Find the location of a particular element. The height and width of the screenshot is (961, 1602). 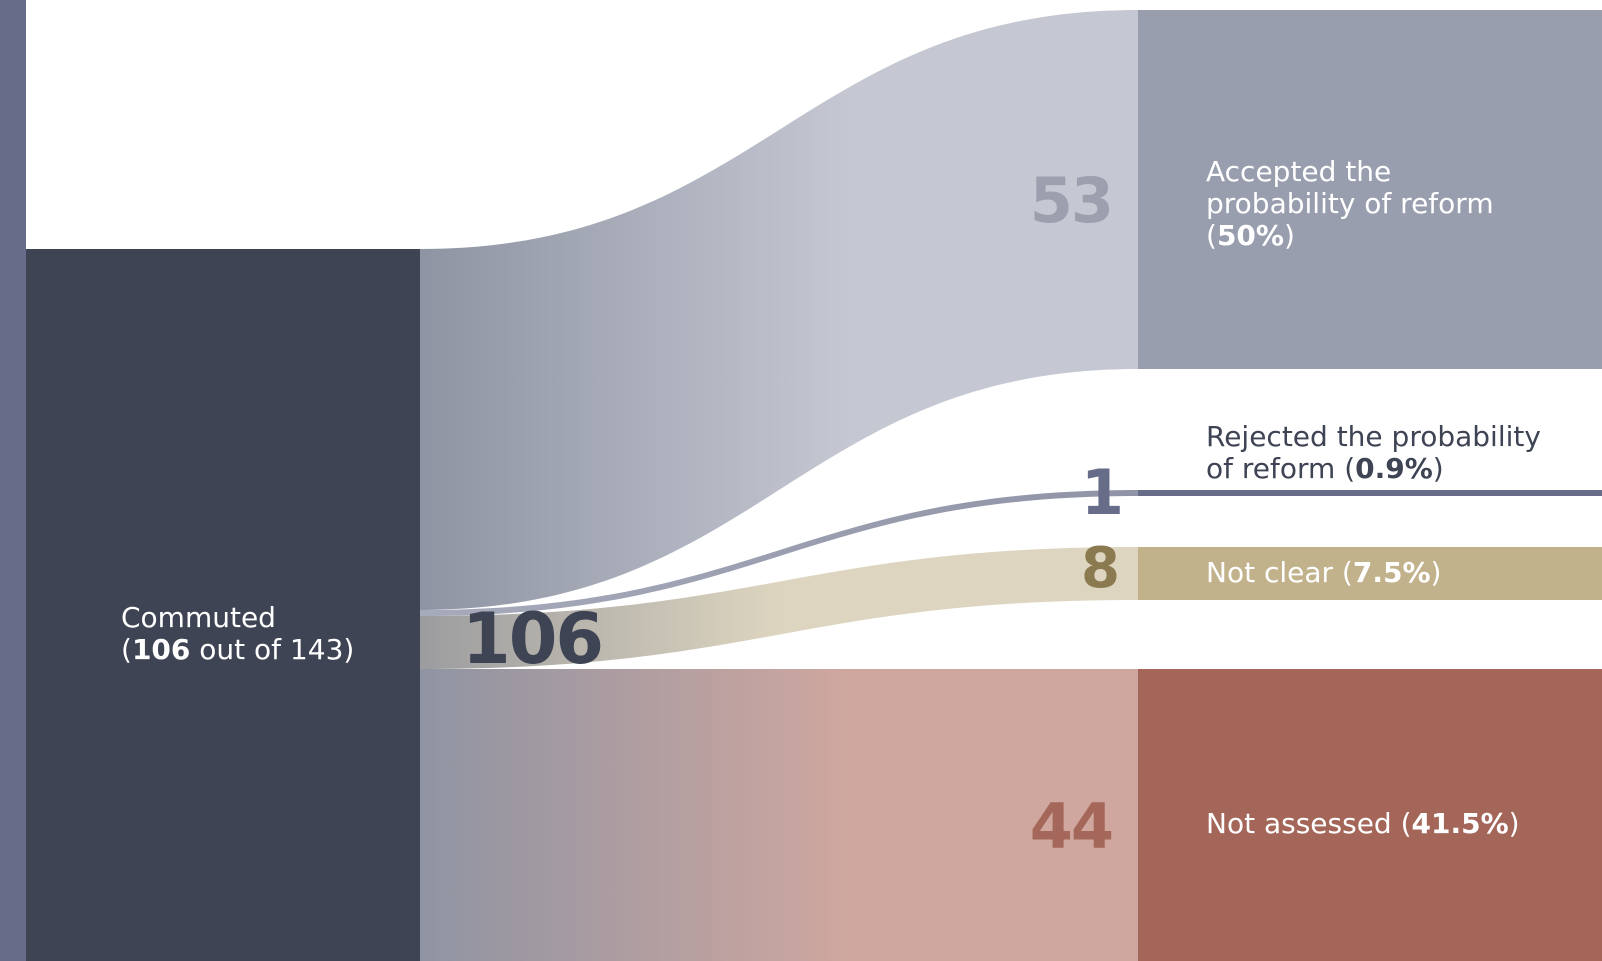

label-rejected-pre: of reform ( is located at coordinates (1281, 468).